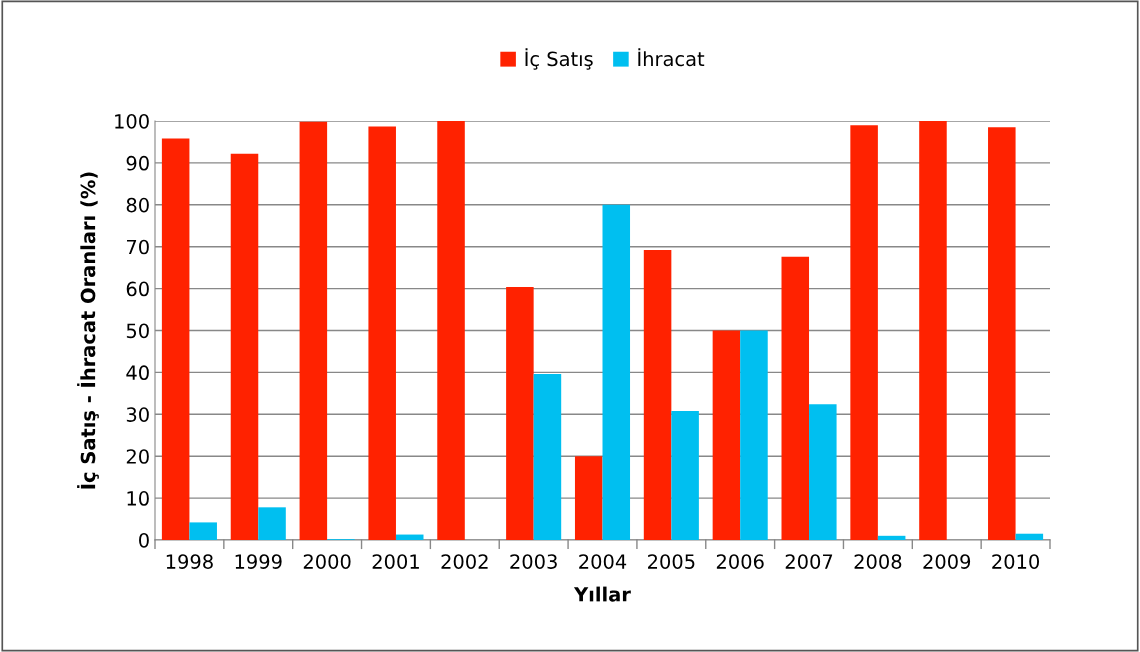  Describe the element at coordinates (947, 561) in the screenshot. I see `x-tick-label: 2009` at that location.